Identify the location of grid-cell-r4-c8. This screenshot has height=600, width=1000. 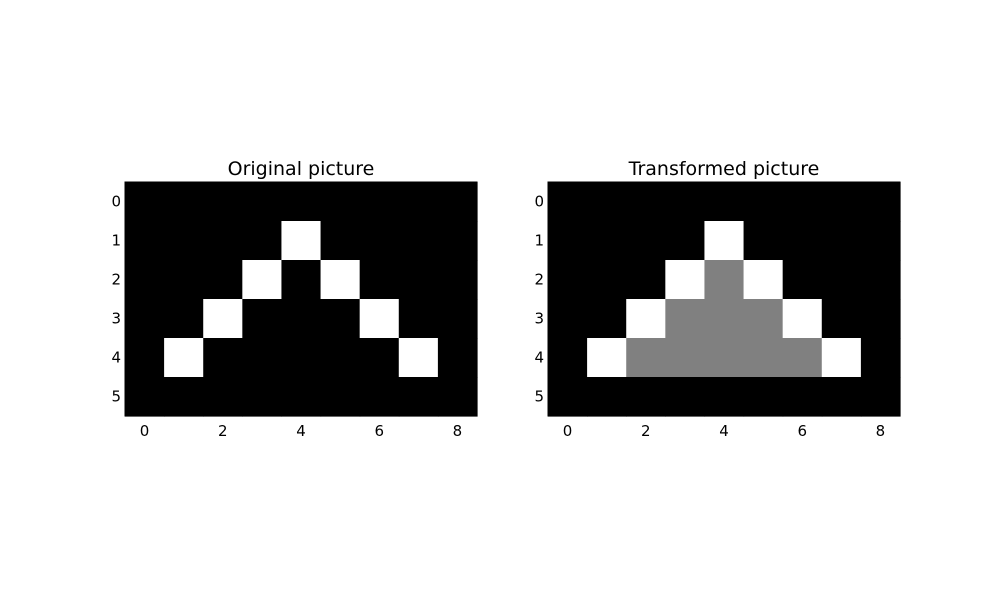
(880, 358).